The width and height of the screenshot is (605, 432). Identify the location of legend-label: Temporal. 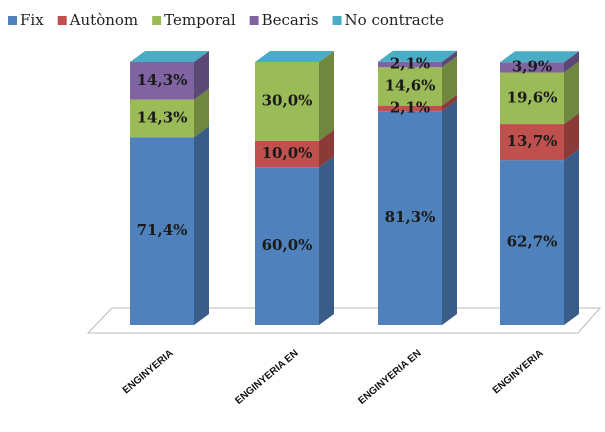
(200, 20).